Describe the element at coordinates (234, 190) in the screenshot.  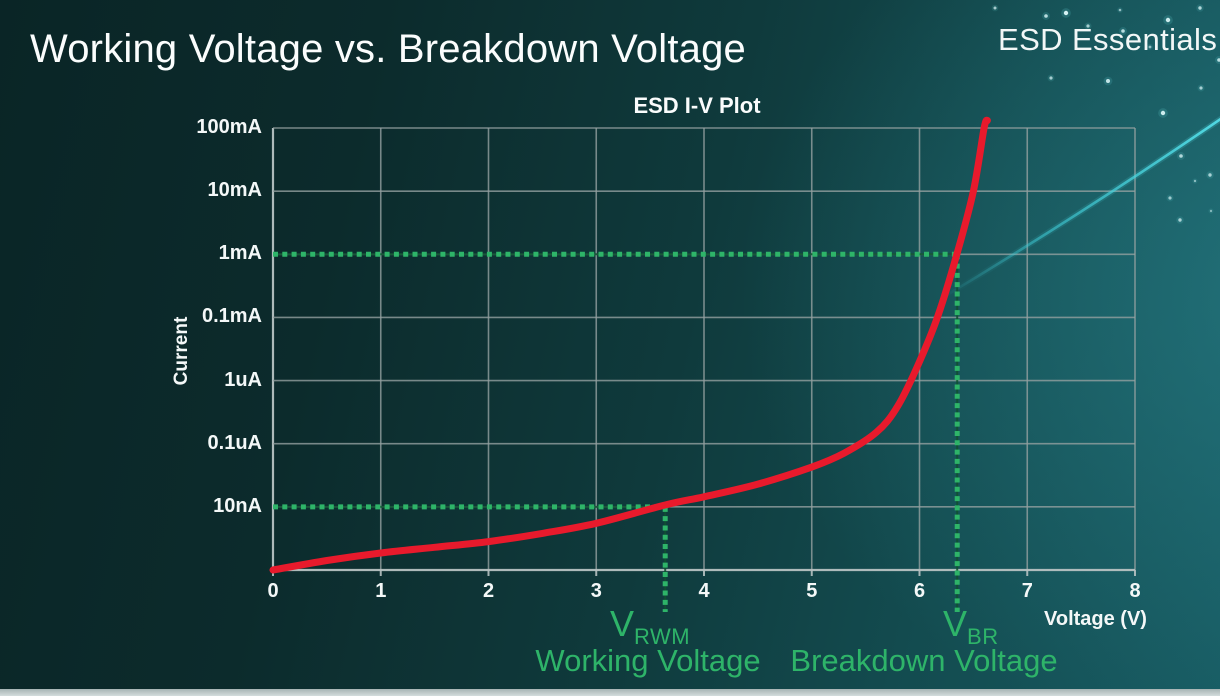
I see `y-tick-label: 10mA` at that location.